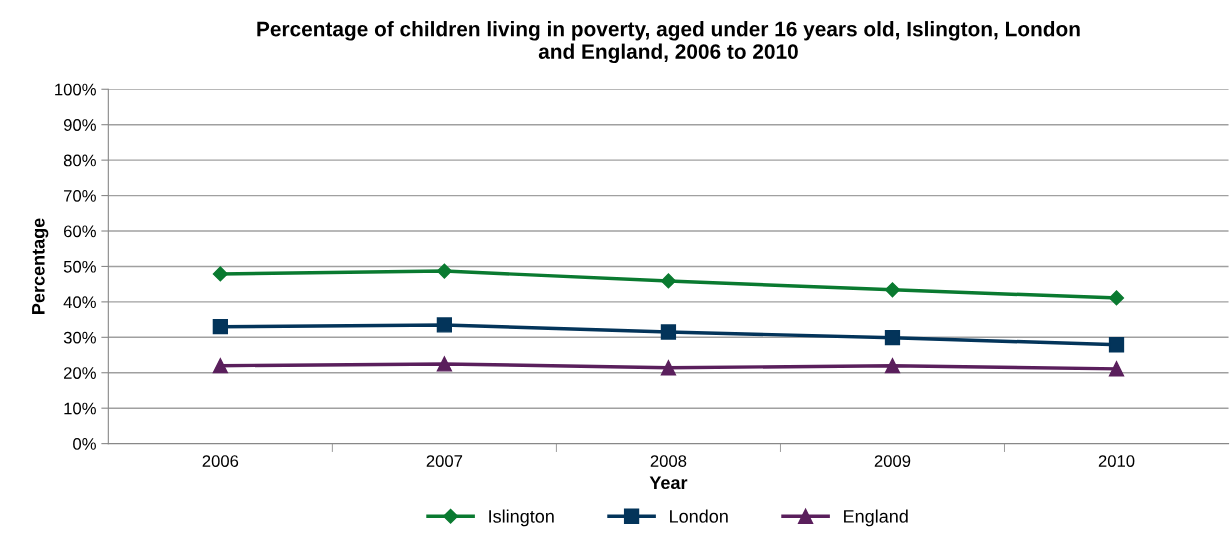 This screenshot has height=541, width=1231. I want to click on y-tick-label: 30%, so click(79, 337).